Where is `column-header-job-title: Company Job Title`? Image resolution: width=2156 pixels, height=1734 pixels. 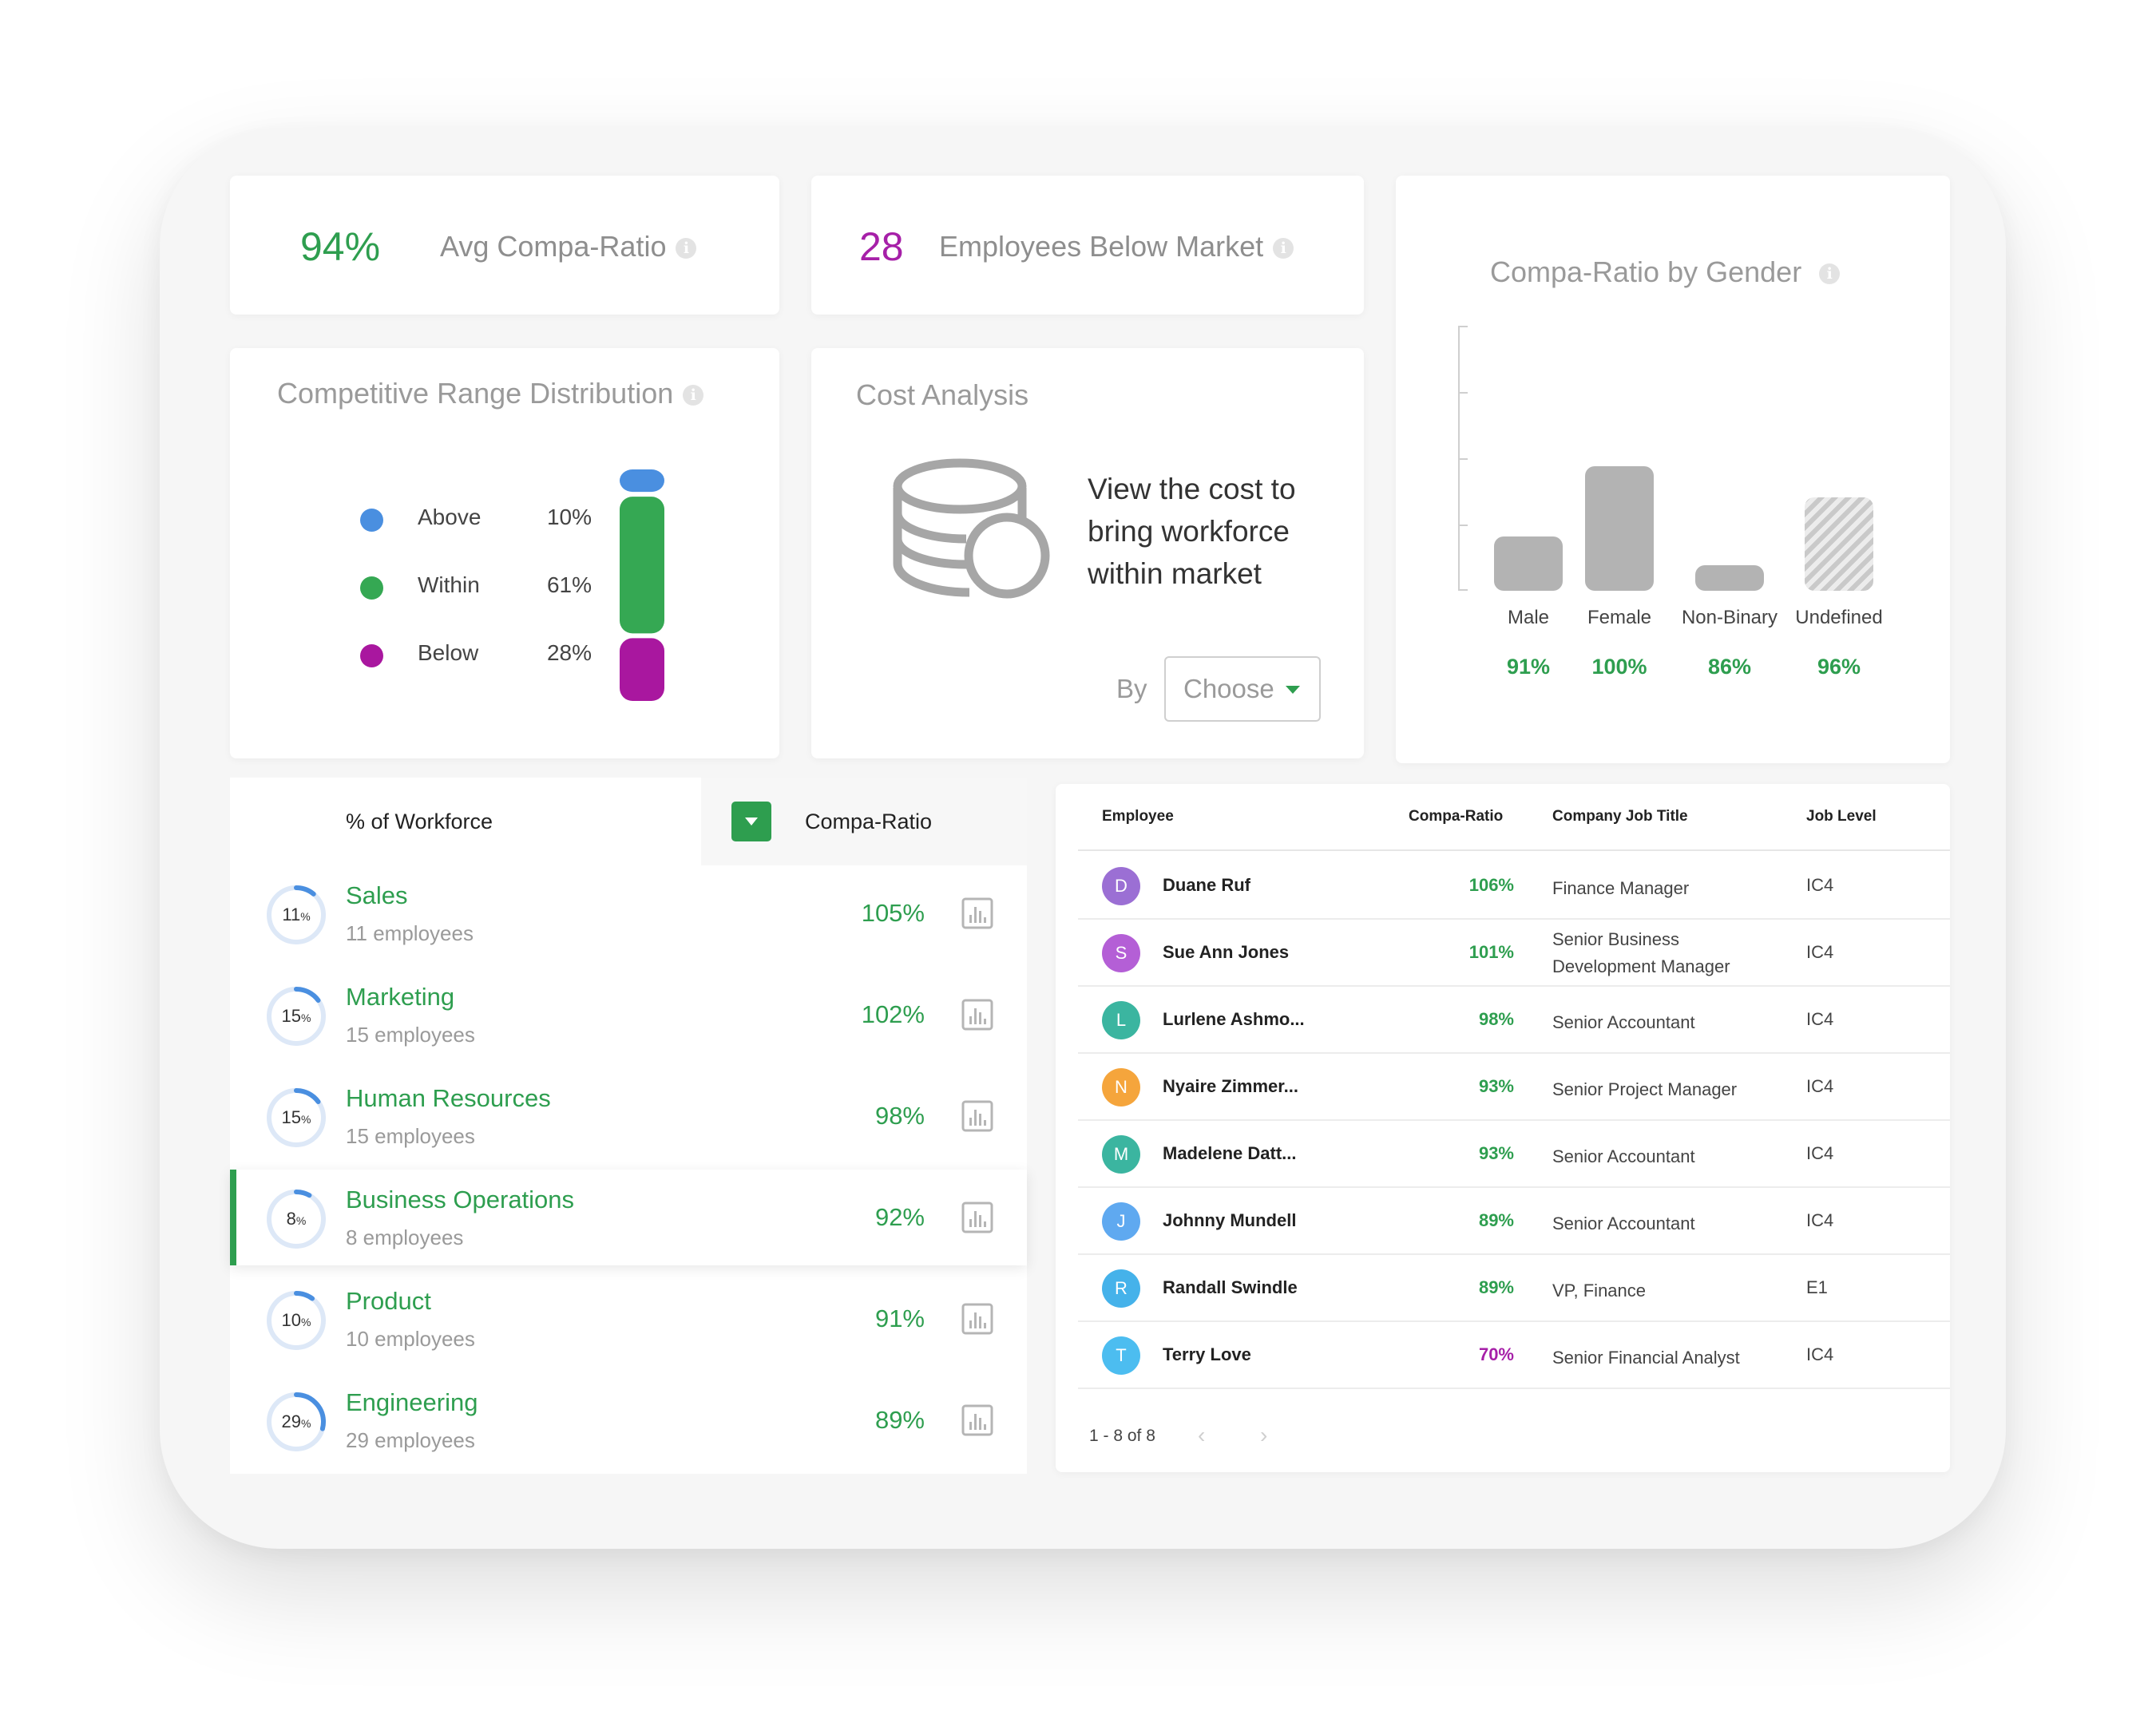
column-header-job-title: Company Job Title is located at coordinates (1620, 817).